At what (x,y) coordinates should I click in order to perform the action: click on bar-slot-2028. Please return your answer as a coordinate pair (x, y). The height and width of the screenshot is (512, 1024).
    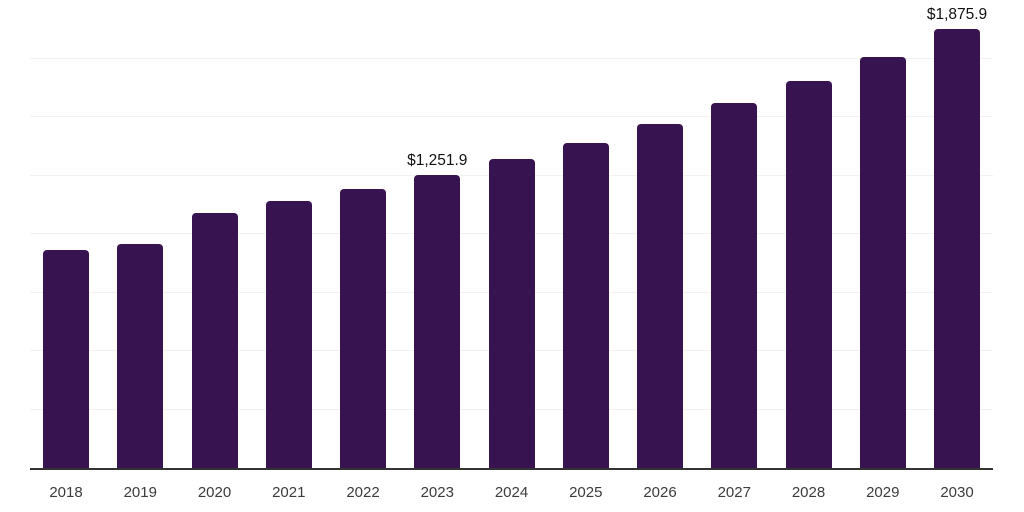
    Looking at the image, I should click on (808, 234).